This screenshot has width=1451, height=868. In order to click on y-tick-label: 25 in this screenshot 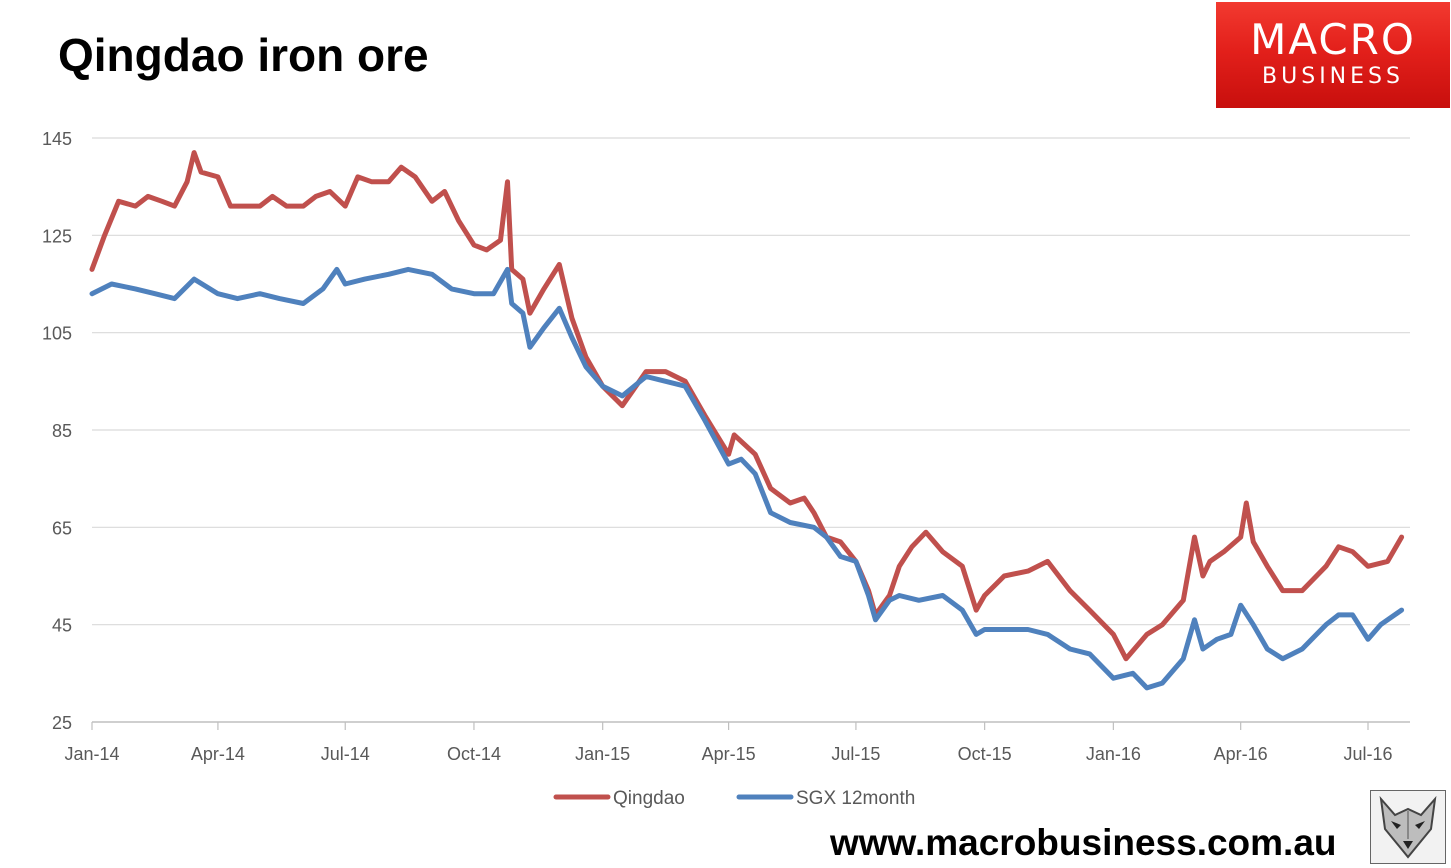, I will do `click(62, 723)`.